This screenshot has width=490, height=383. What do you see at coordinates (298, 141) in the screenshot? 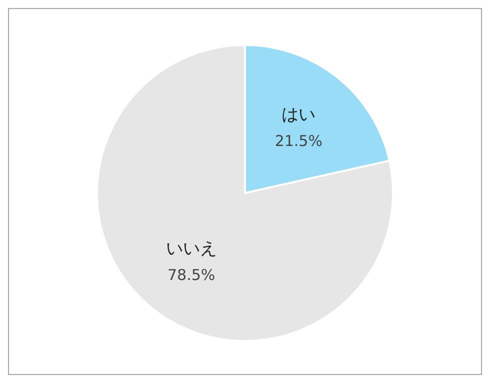
I see `data-label: 21.5%` at bounding box center [298, 141].